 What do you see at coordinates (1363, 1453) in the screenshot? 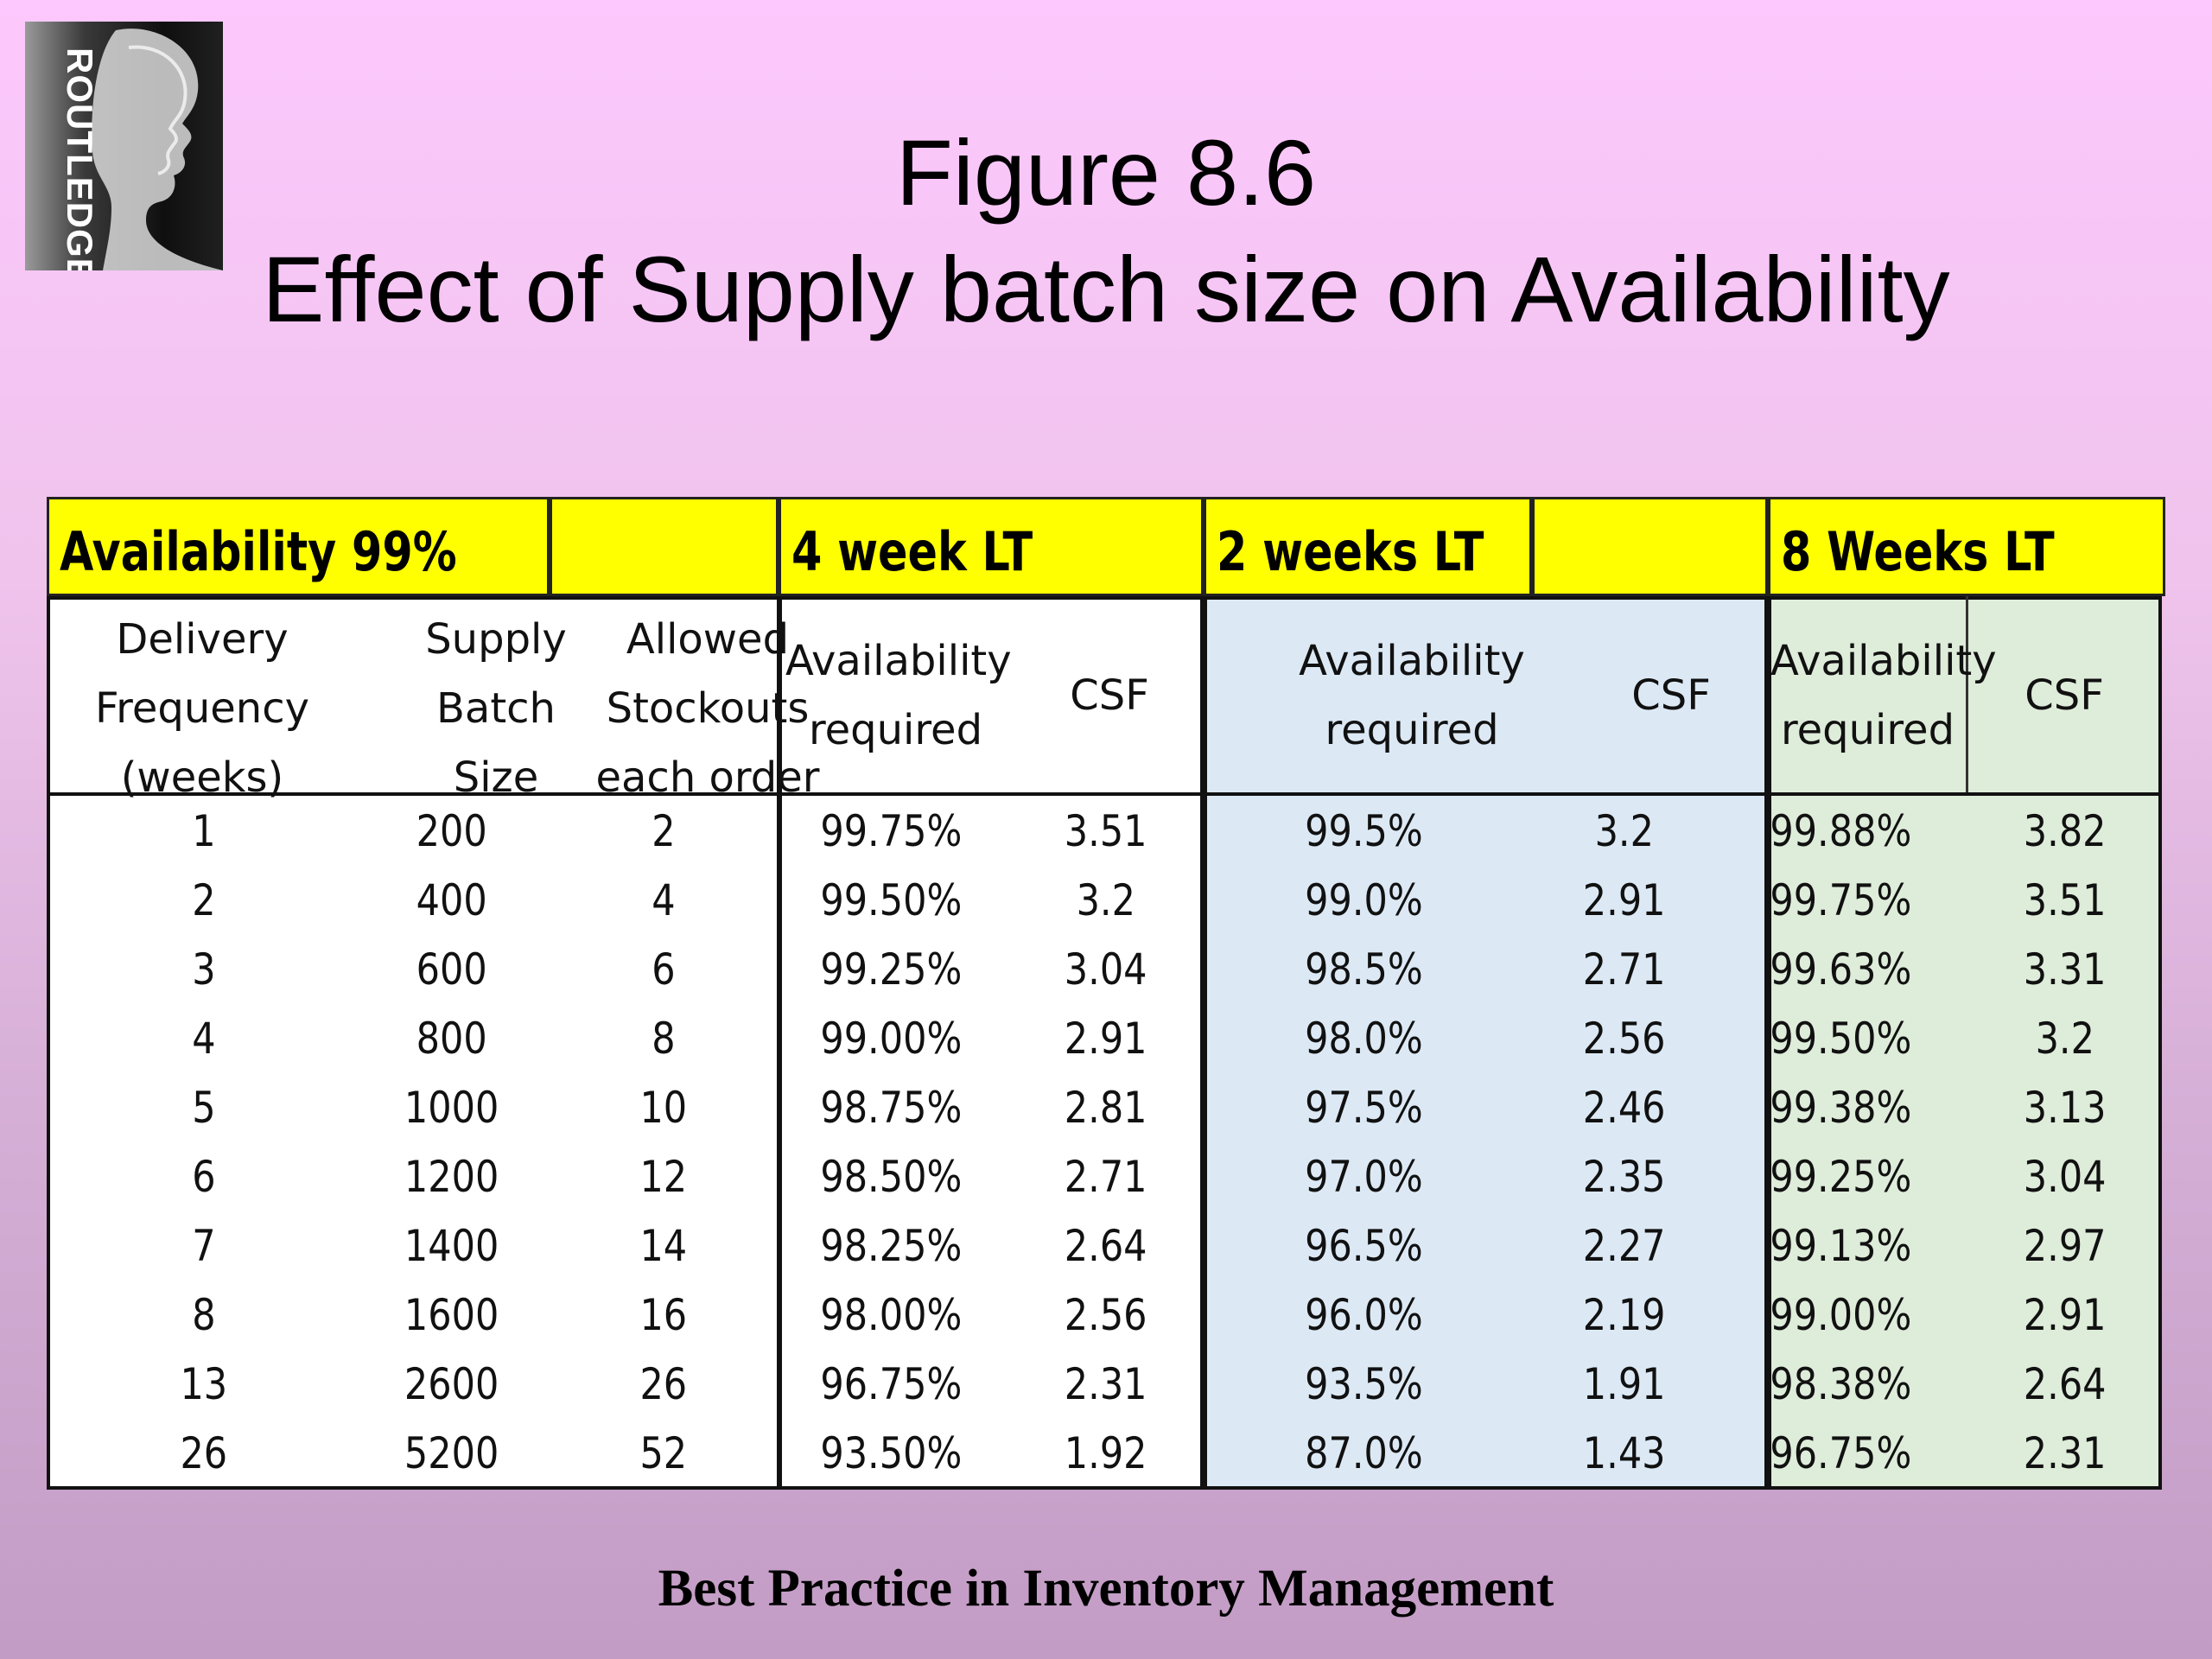
I see `table-cell: 87.0%` at bounding box center [1363, 1453].